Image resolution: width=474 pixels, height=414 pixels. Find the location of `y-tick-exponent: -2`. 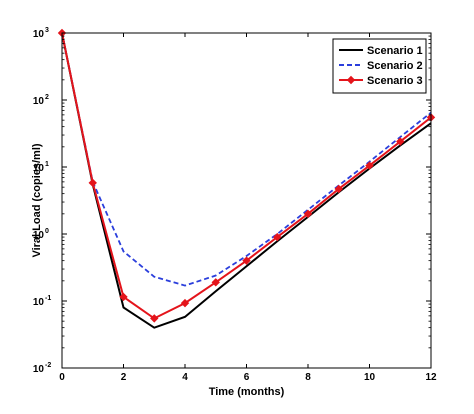

y-tick-exponent: -2 is located at coordinates (48, 365).